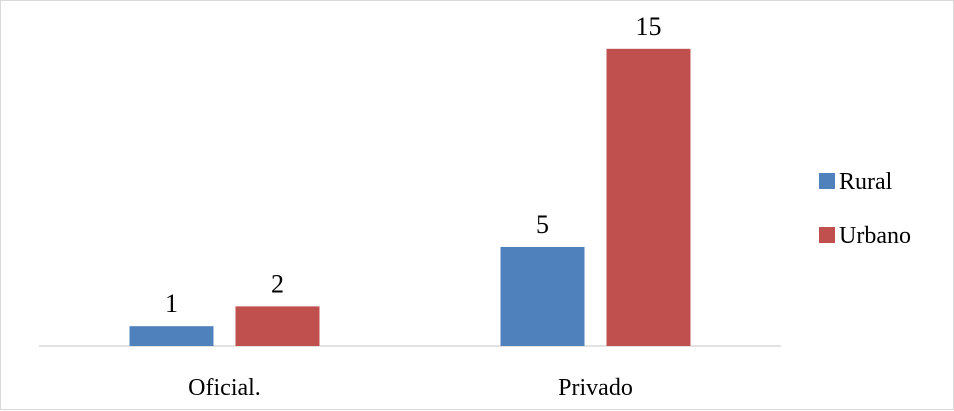 The height and width of the screenshot is (411, 954). Describe the element at coordinates (224, 388) in the screenshot. I see `x-tick-label-0: Oficial.` at that location.